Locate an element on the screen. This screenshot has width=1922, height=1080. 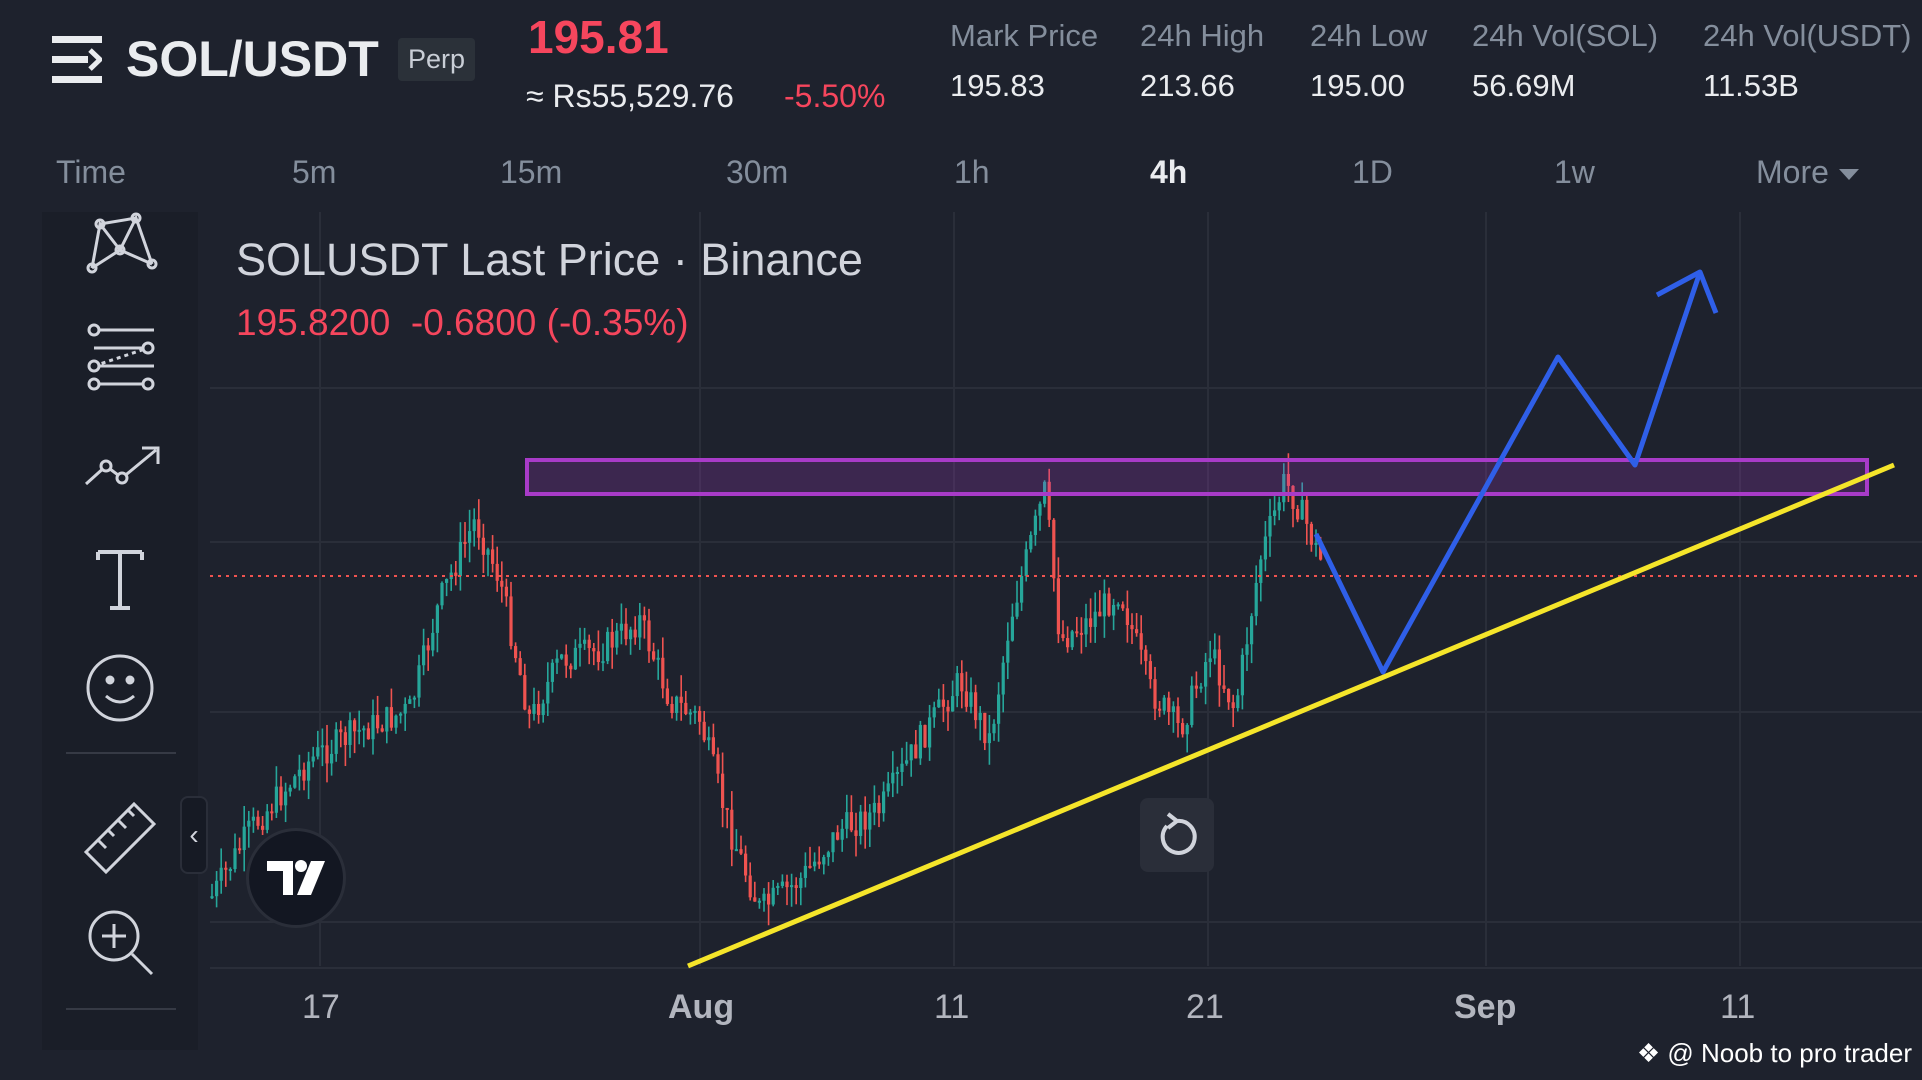
reset-chart-button is located at coordinates (1177, 835).